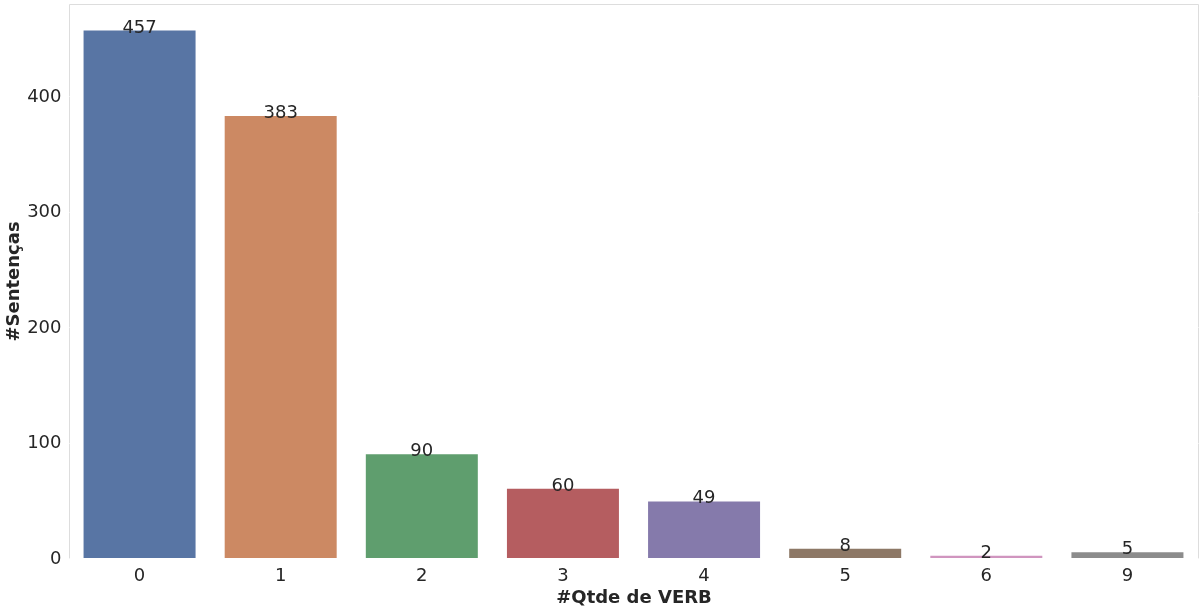 Image resolution: width=1202 pixels, height=610 pixels. I want to click on y-tick-label: 400, so click(44, 95).